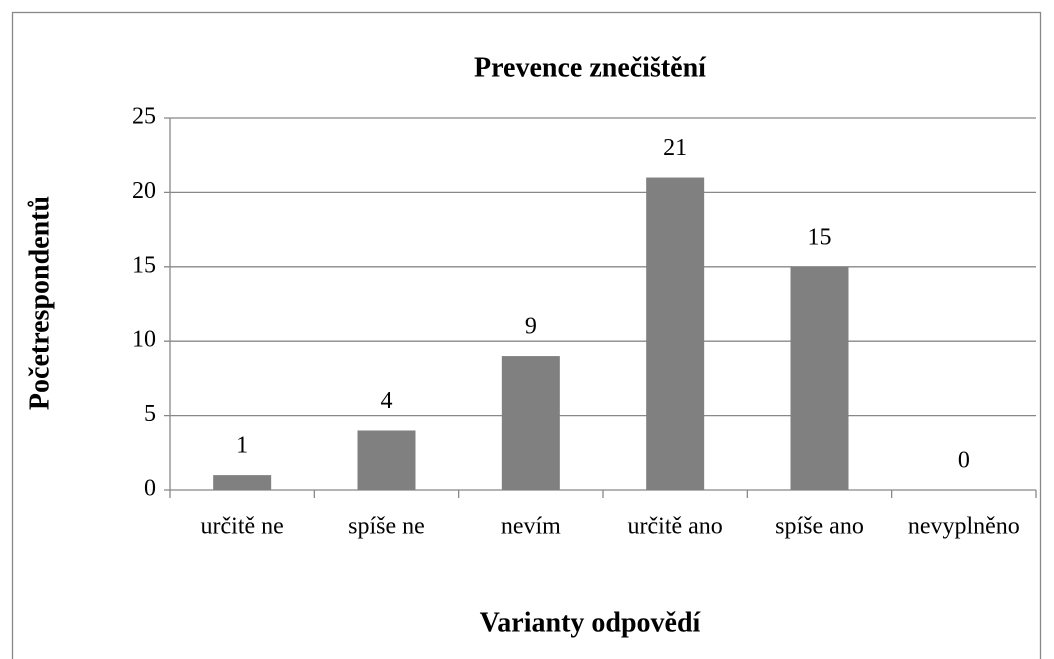 The width and height of the screenshot is (1054, 659). What do you see at coordinates (144, 117) in the screenshot?
I see `y-tick-label: 25` at bounding box center [144, 117].